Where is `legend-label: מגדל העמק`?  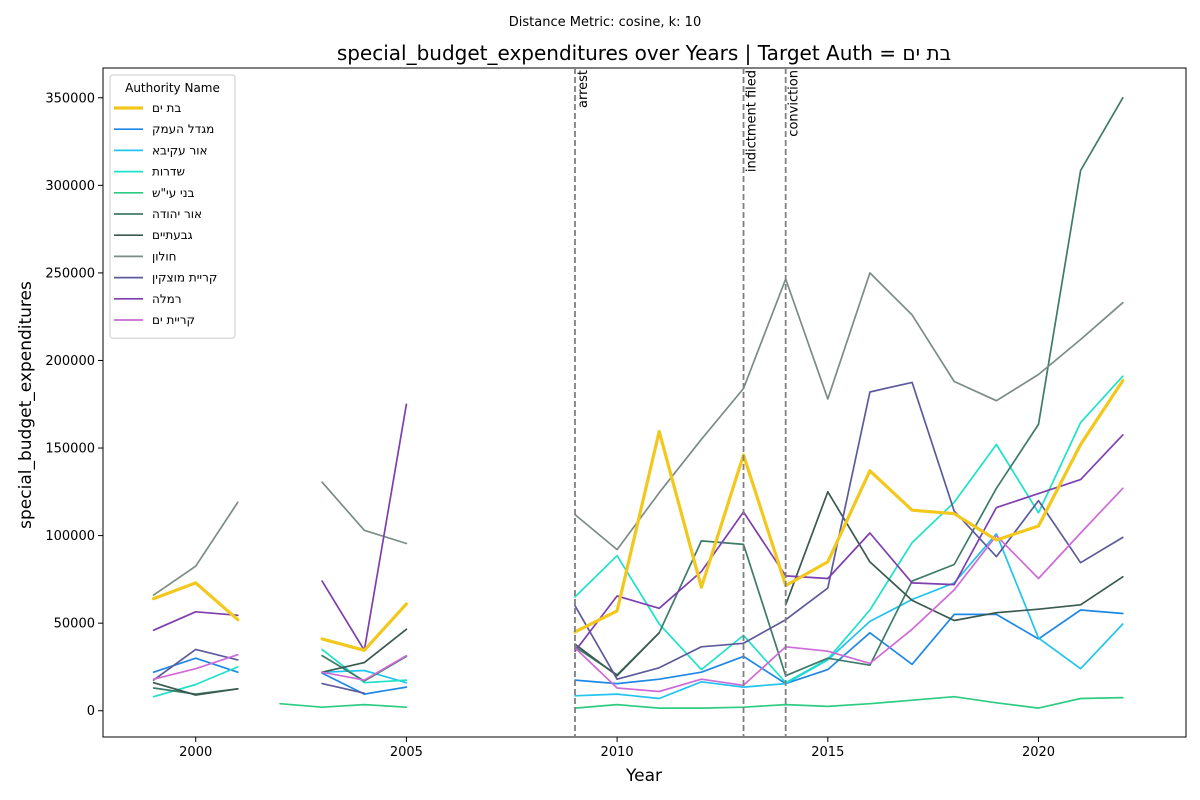 legend-label: מגדל העמק is located at coordinates (183, 129).